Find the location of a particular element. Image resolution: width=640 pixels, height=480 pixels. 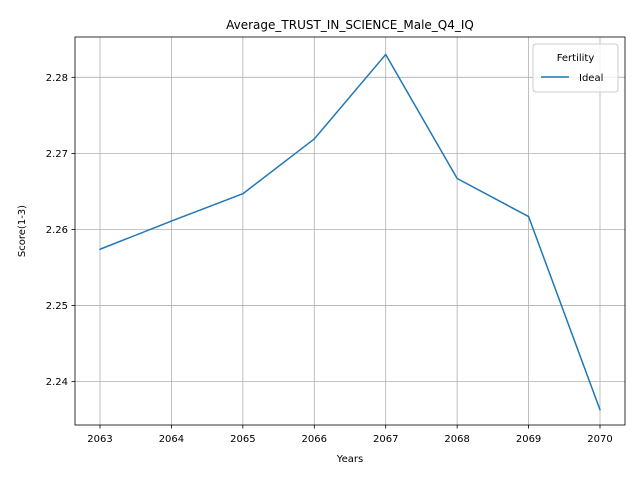

chart-title: Average_TRUST_IN_SCIENCE_Male_Q4_IQ is located at coordinates (350, 25).